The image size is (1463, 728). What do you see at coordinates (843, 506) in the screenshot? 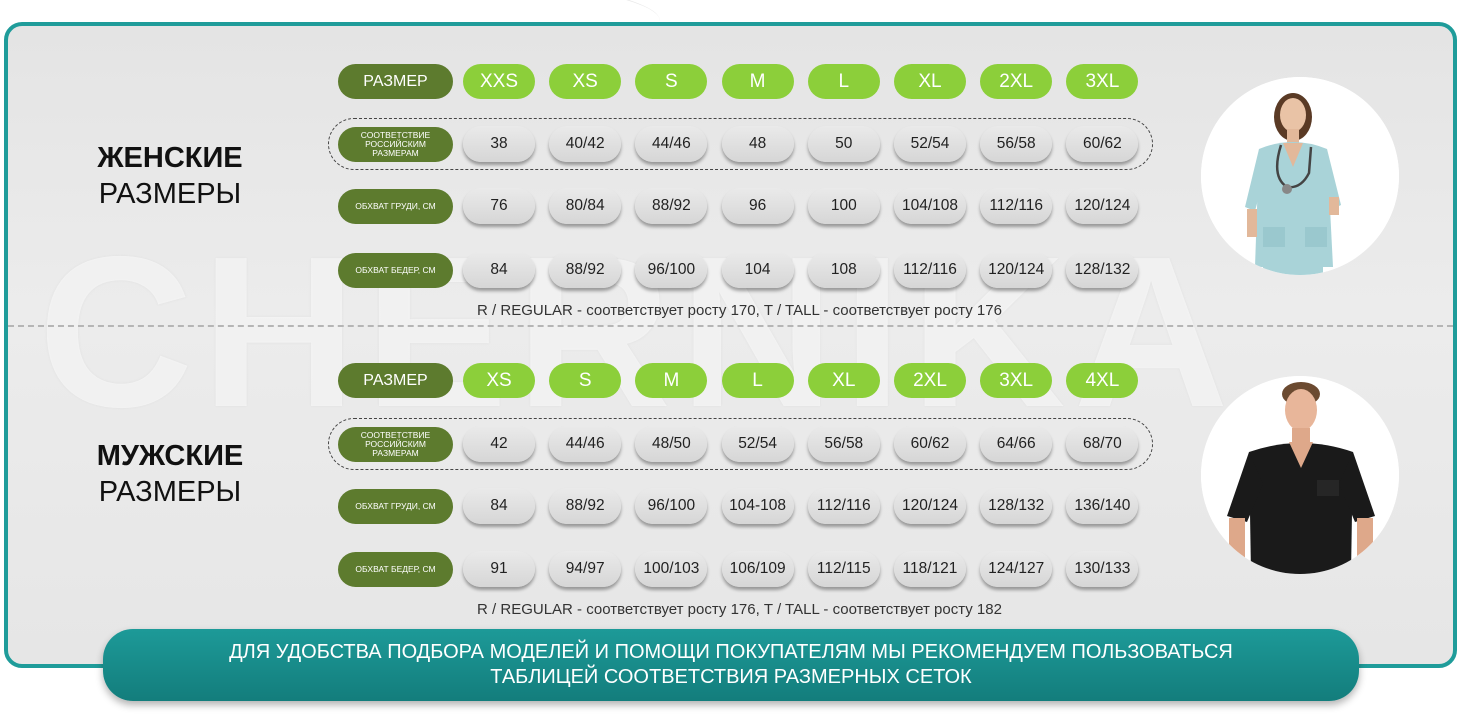
I see `men-value-cell: 112/116` at bounding box center [843, 506].